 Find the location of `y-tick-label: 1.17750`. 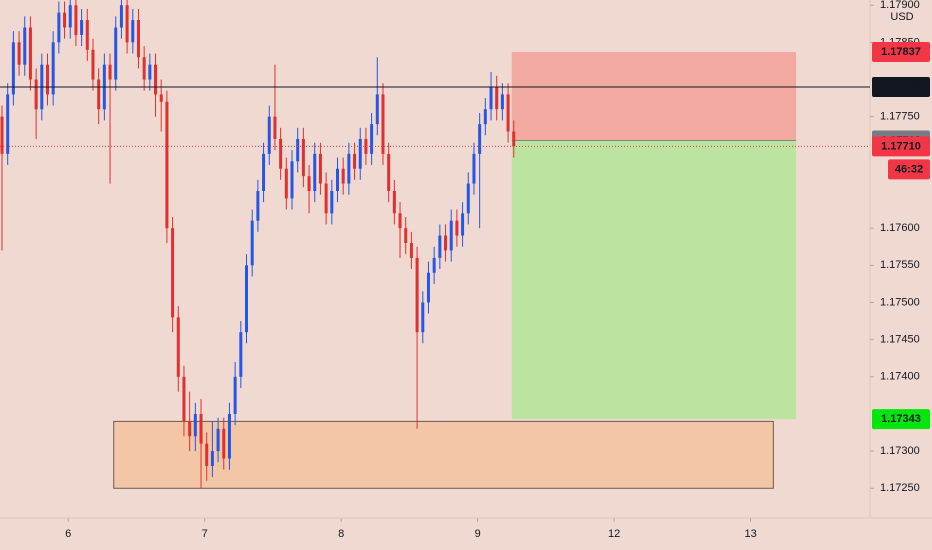

y-tick-label: 1.17750 is located at coordinates (900, 117).